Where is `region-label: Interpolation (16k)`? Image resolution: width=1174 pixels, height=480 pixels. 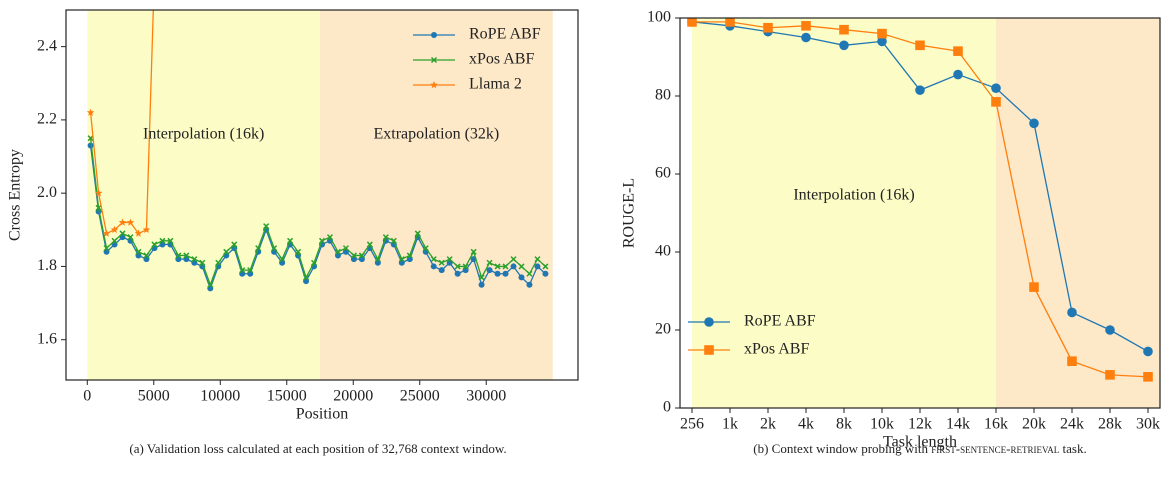 region-label: Interpolation (16k) is located at coordinates (203, 134).